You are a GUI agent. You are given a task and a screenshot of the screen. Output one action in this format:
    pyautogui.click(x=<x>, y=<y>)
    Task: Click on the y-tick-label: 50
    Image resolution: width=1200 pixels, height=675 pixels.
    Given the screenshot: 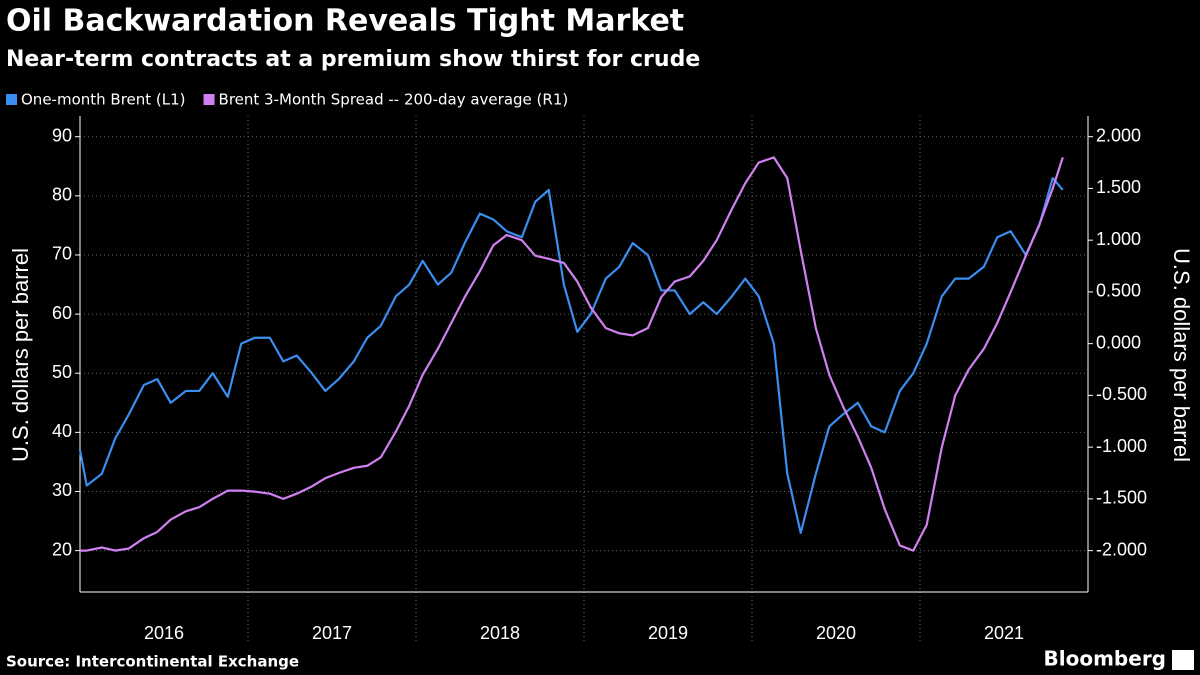 What is the action you would take?
    pyautogui.click(x=62, y=372)
    